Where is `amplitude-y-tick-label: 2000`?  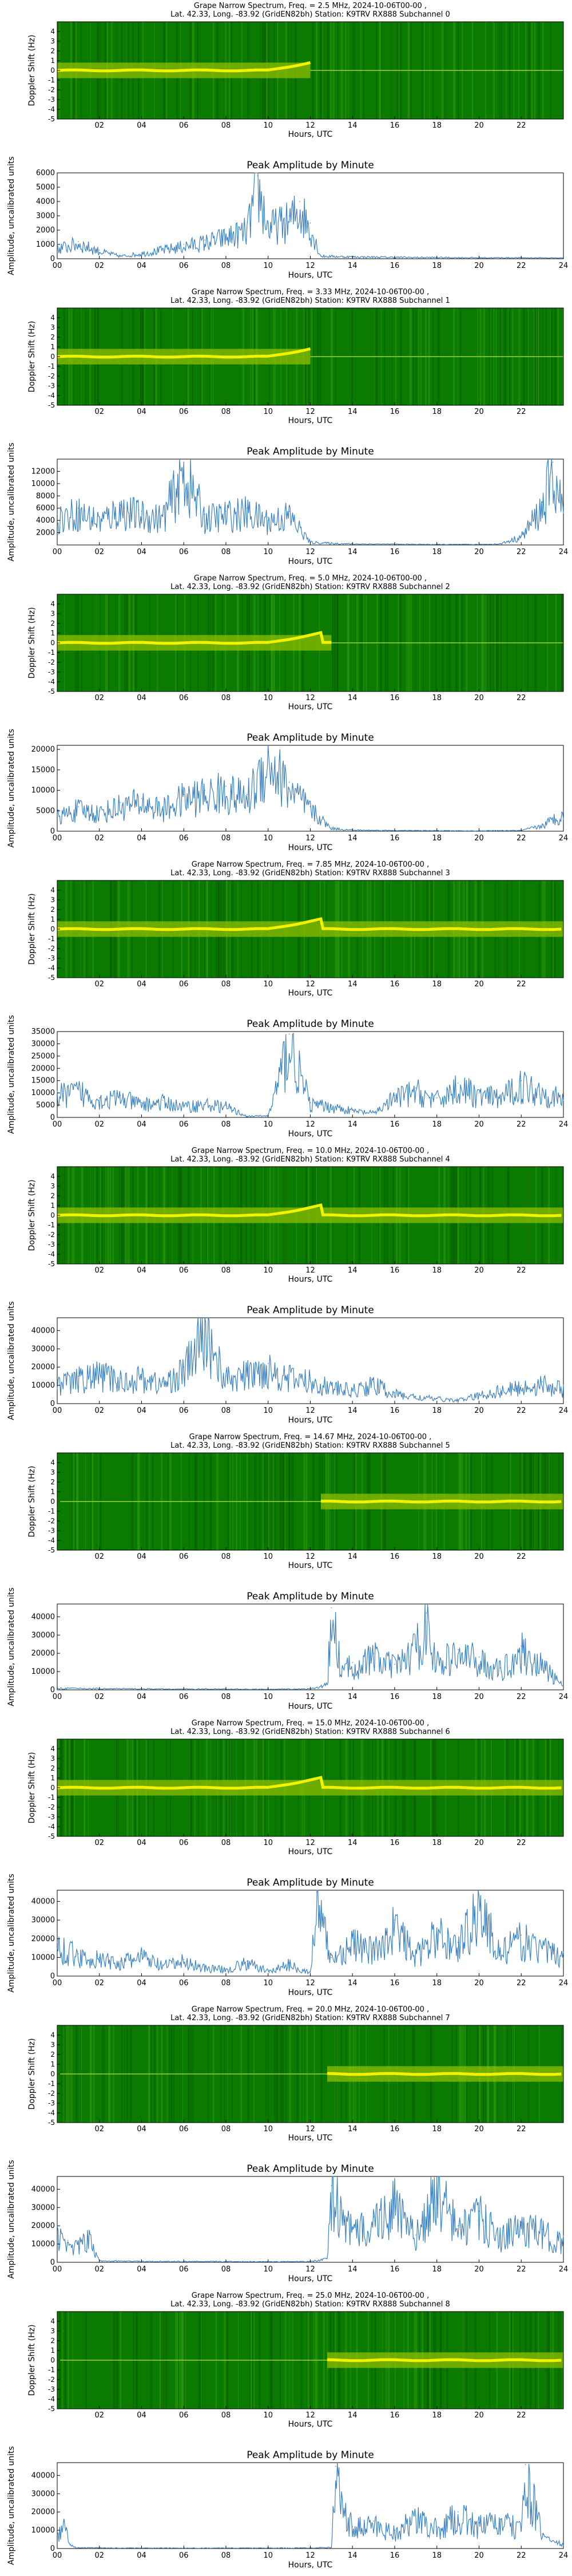
amplitude-y-tick-label: 2000 is located at coordinates (45, 230).